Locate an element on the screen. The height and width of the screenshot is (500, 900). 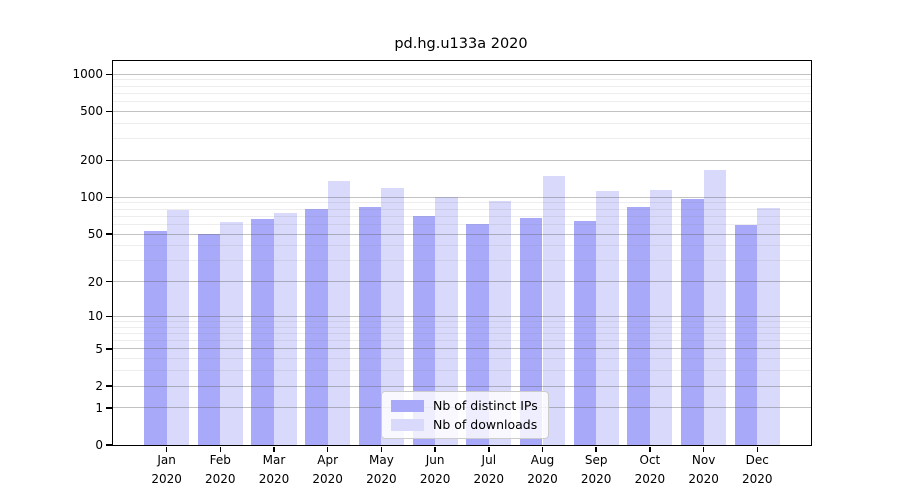
bar-ips-apr is located at coordinates (316, 327).